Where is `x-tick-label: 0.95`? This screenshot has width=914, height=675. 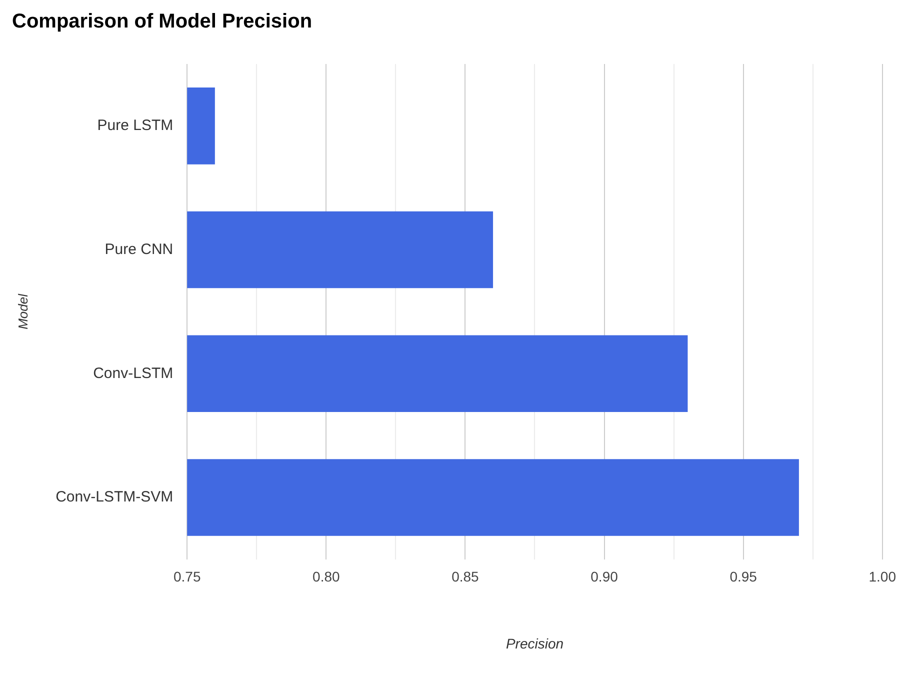
x-tick-label: 0.95 is located at coordinates (744, 576).